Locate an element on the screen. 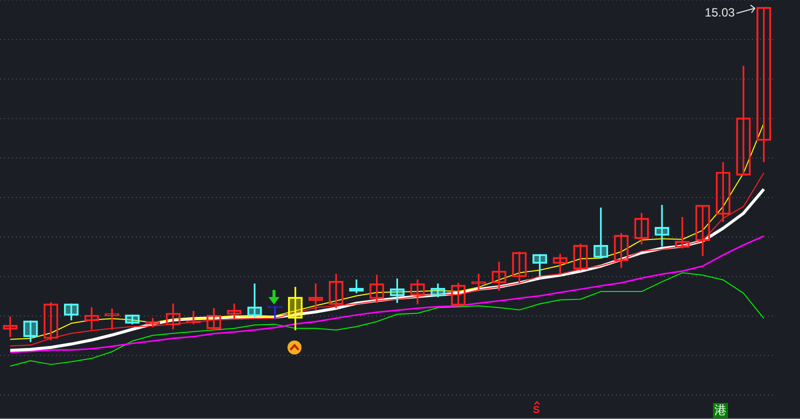 The height and width of the screenshot is (419, 800). annotation: 15.03 is located at coordinates (720, 13).